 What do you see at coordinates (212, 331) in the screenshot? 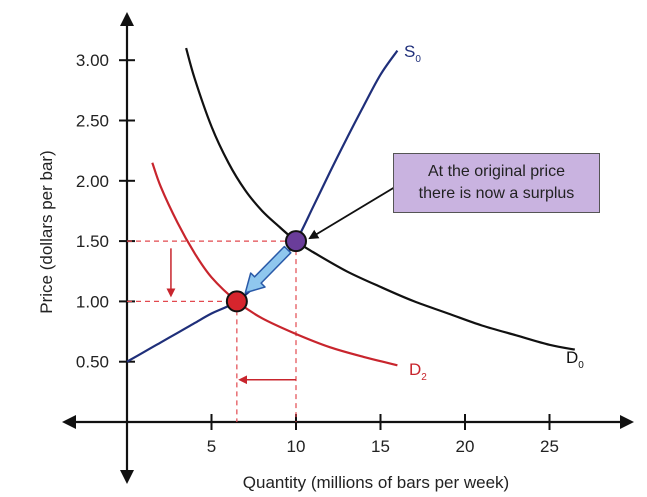
I see `guide-lines` at bounding box center [212, 331].